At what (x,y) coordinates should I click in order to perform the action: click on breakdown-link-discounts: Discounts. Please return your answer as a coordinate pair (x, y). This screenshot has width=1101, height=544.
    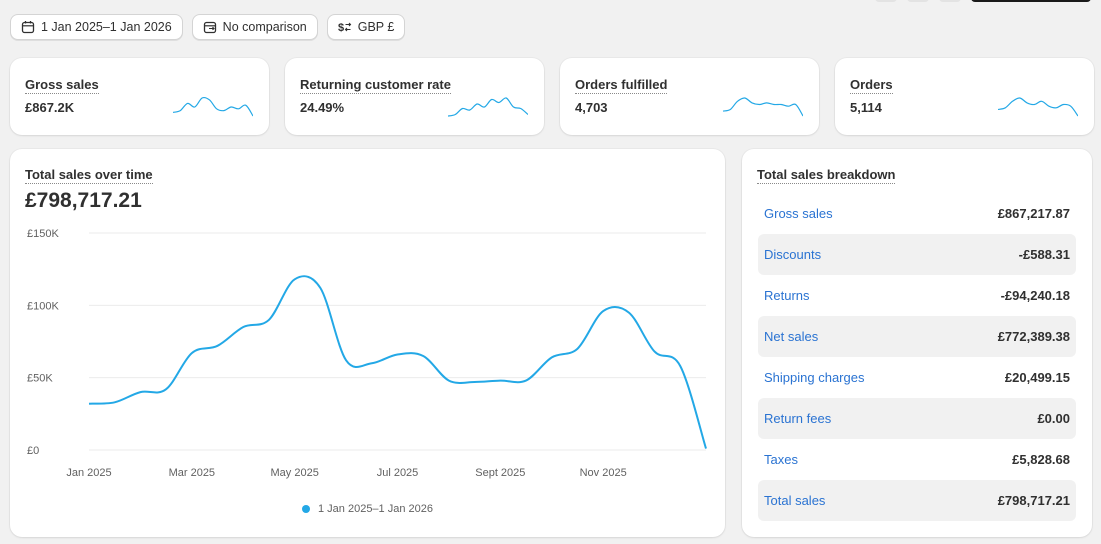
    Looking at the image, I should click on (793, 254).